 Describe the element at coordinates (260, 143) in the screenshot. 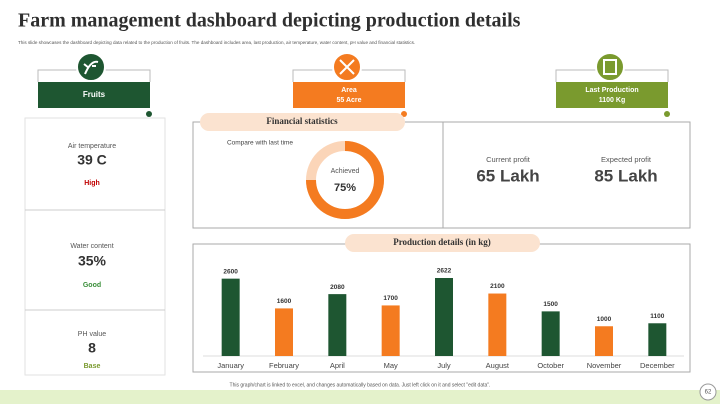

I see `donut-title: Compare with last time` at that location.